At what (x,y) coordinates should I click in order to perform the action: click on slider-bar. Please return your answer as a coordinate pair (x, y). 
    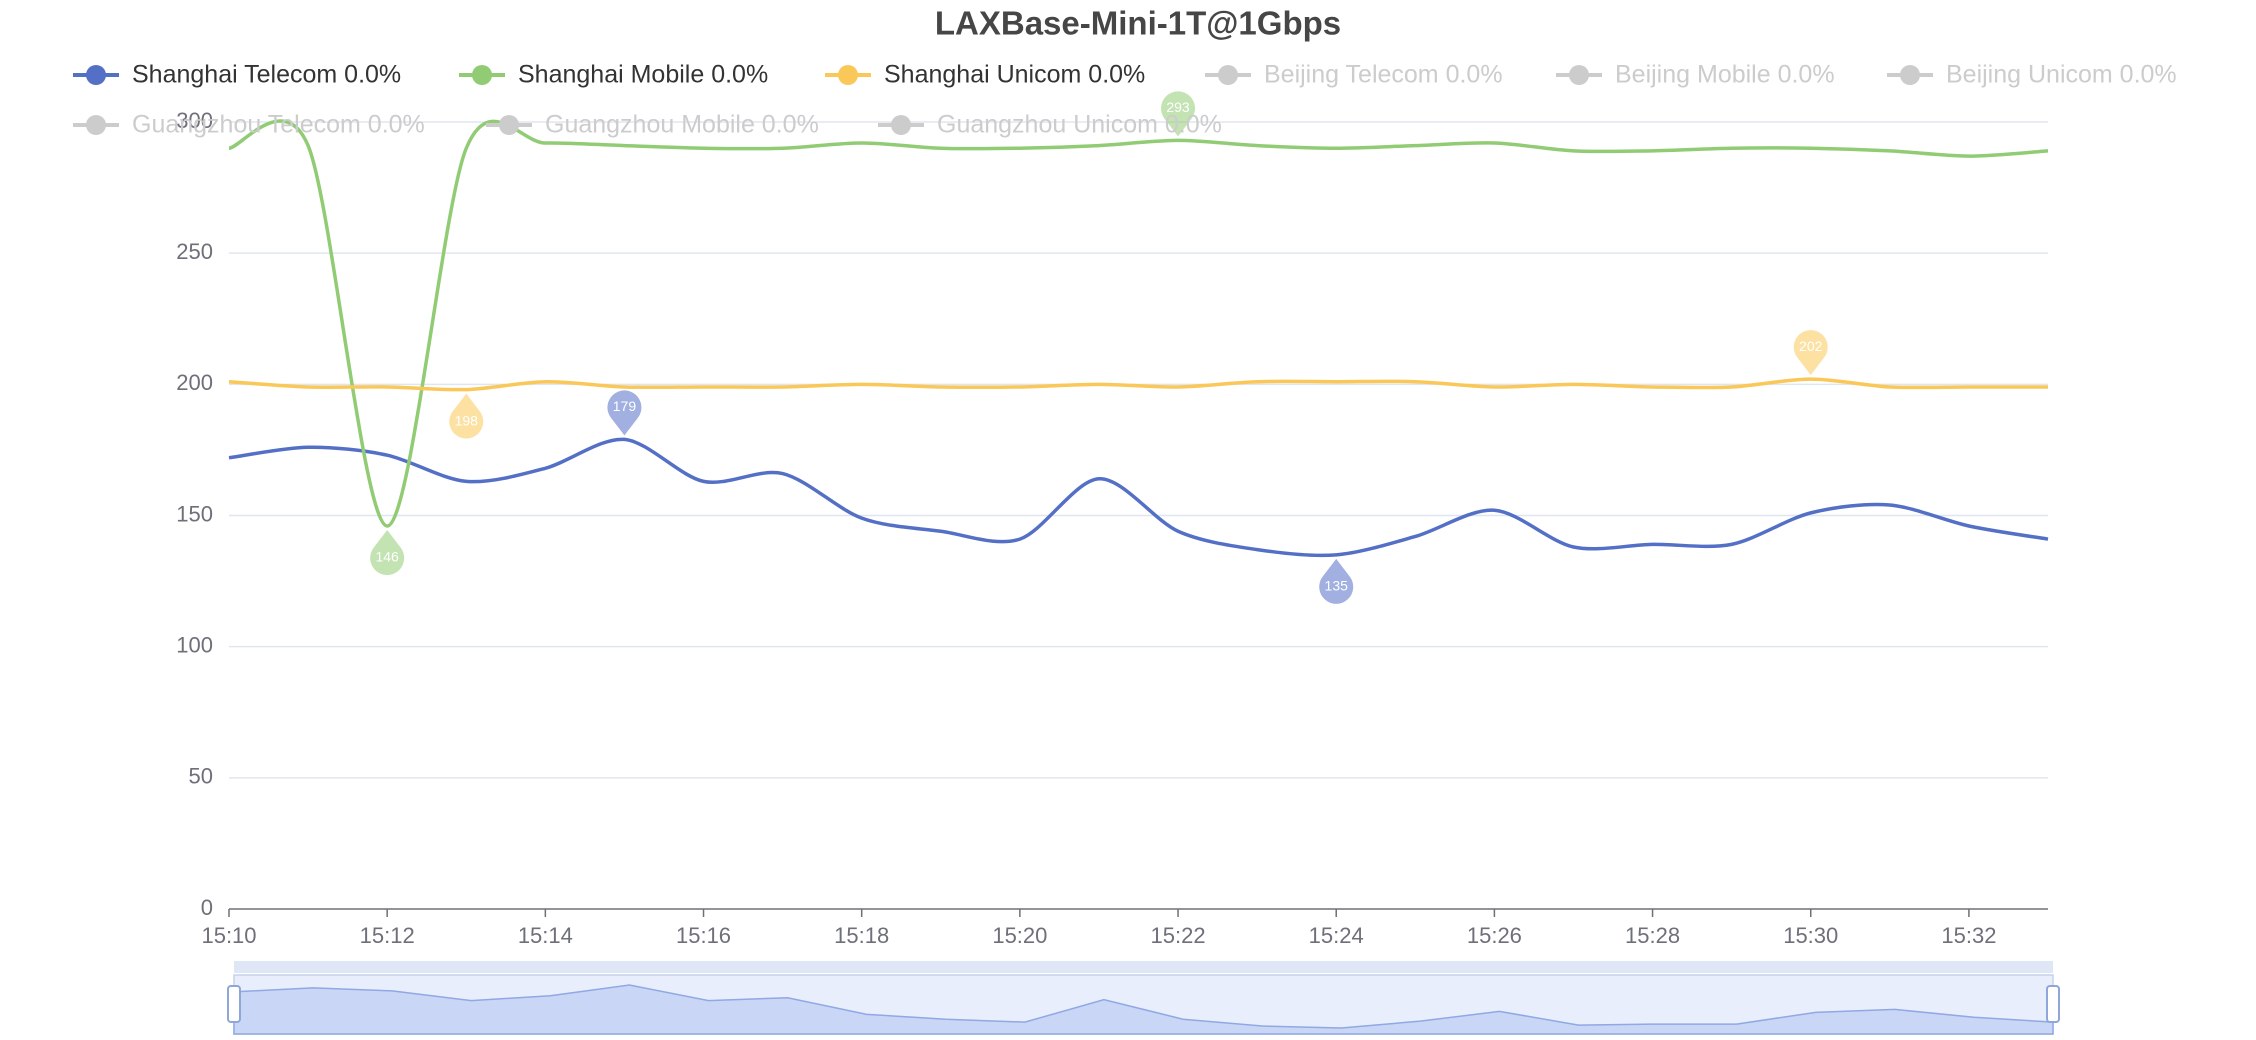
    Looking at the image, I should click on (1143, 967).